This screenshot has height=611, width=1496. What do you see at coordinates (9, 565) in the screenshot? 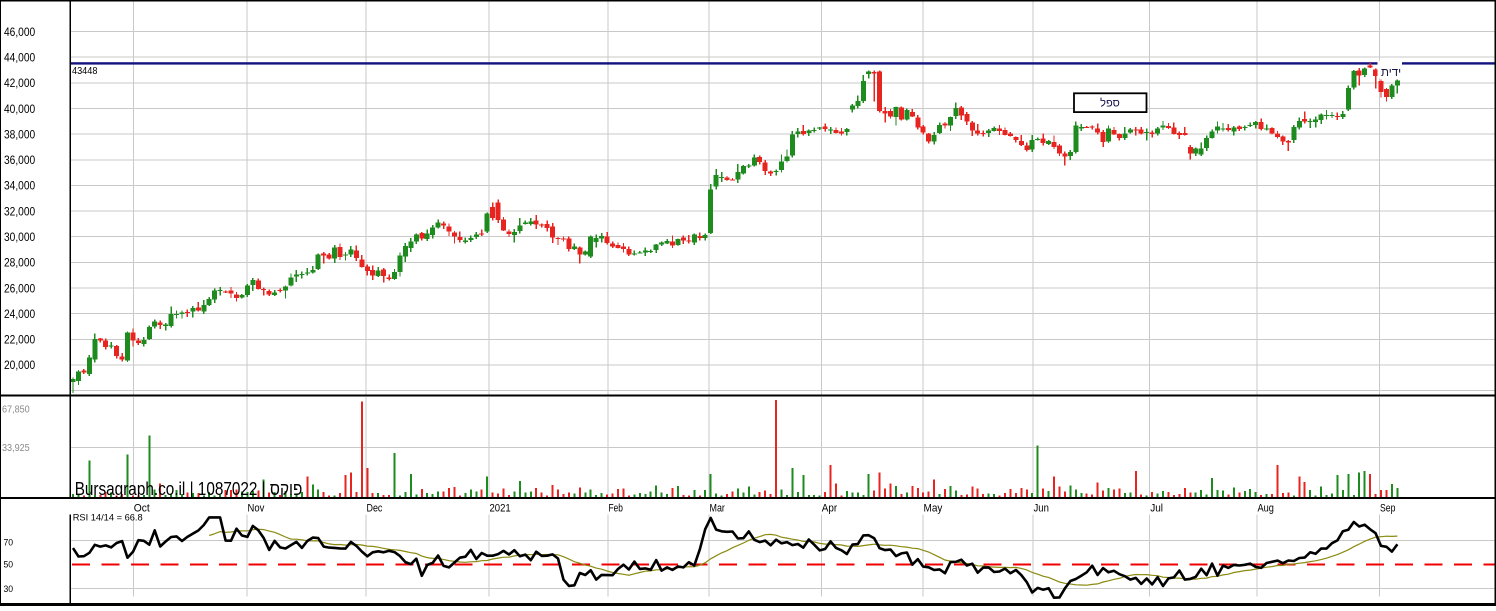
I see `svg-text: 50` at bounding box center [9, 565].